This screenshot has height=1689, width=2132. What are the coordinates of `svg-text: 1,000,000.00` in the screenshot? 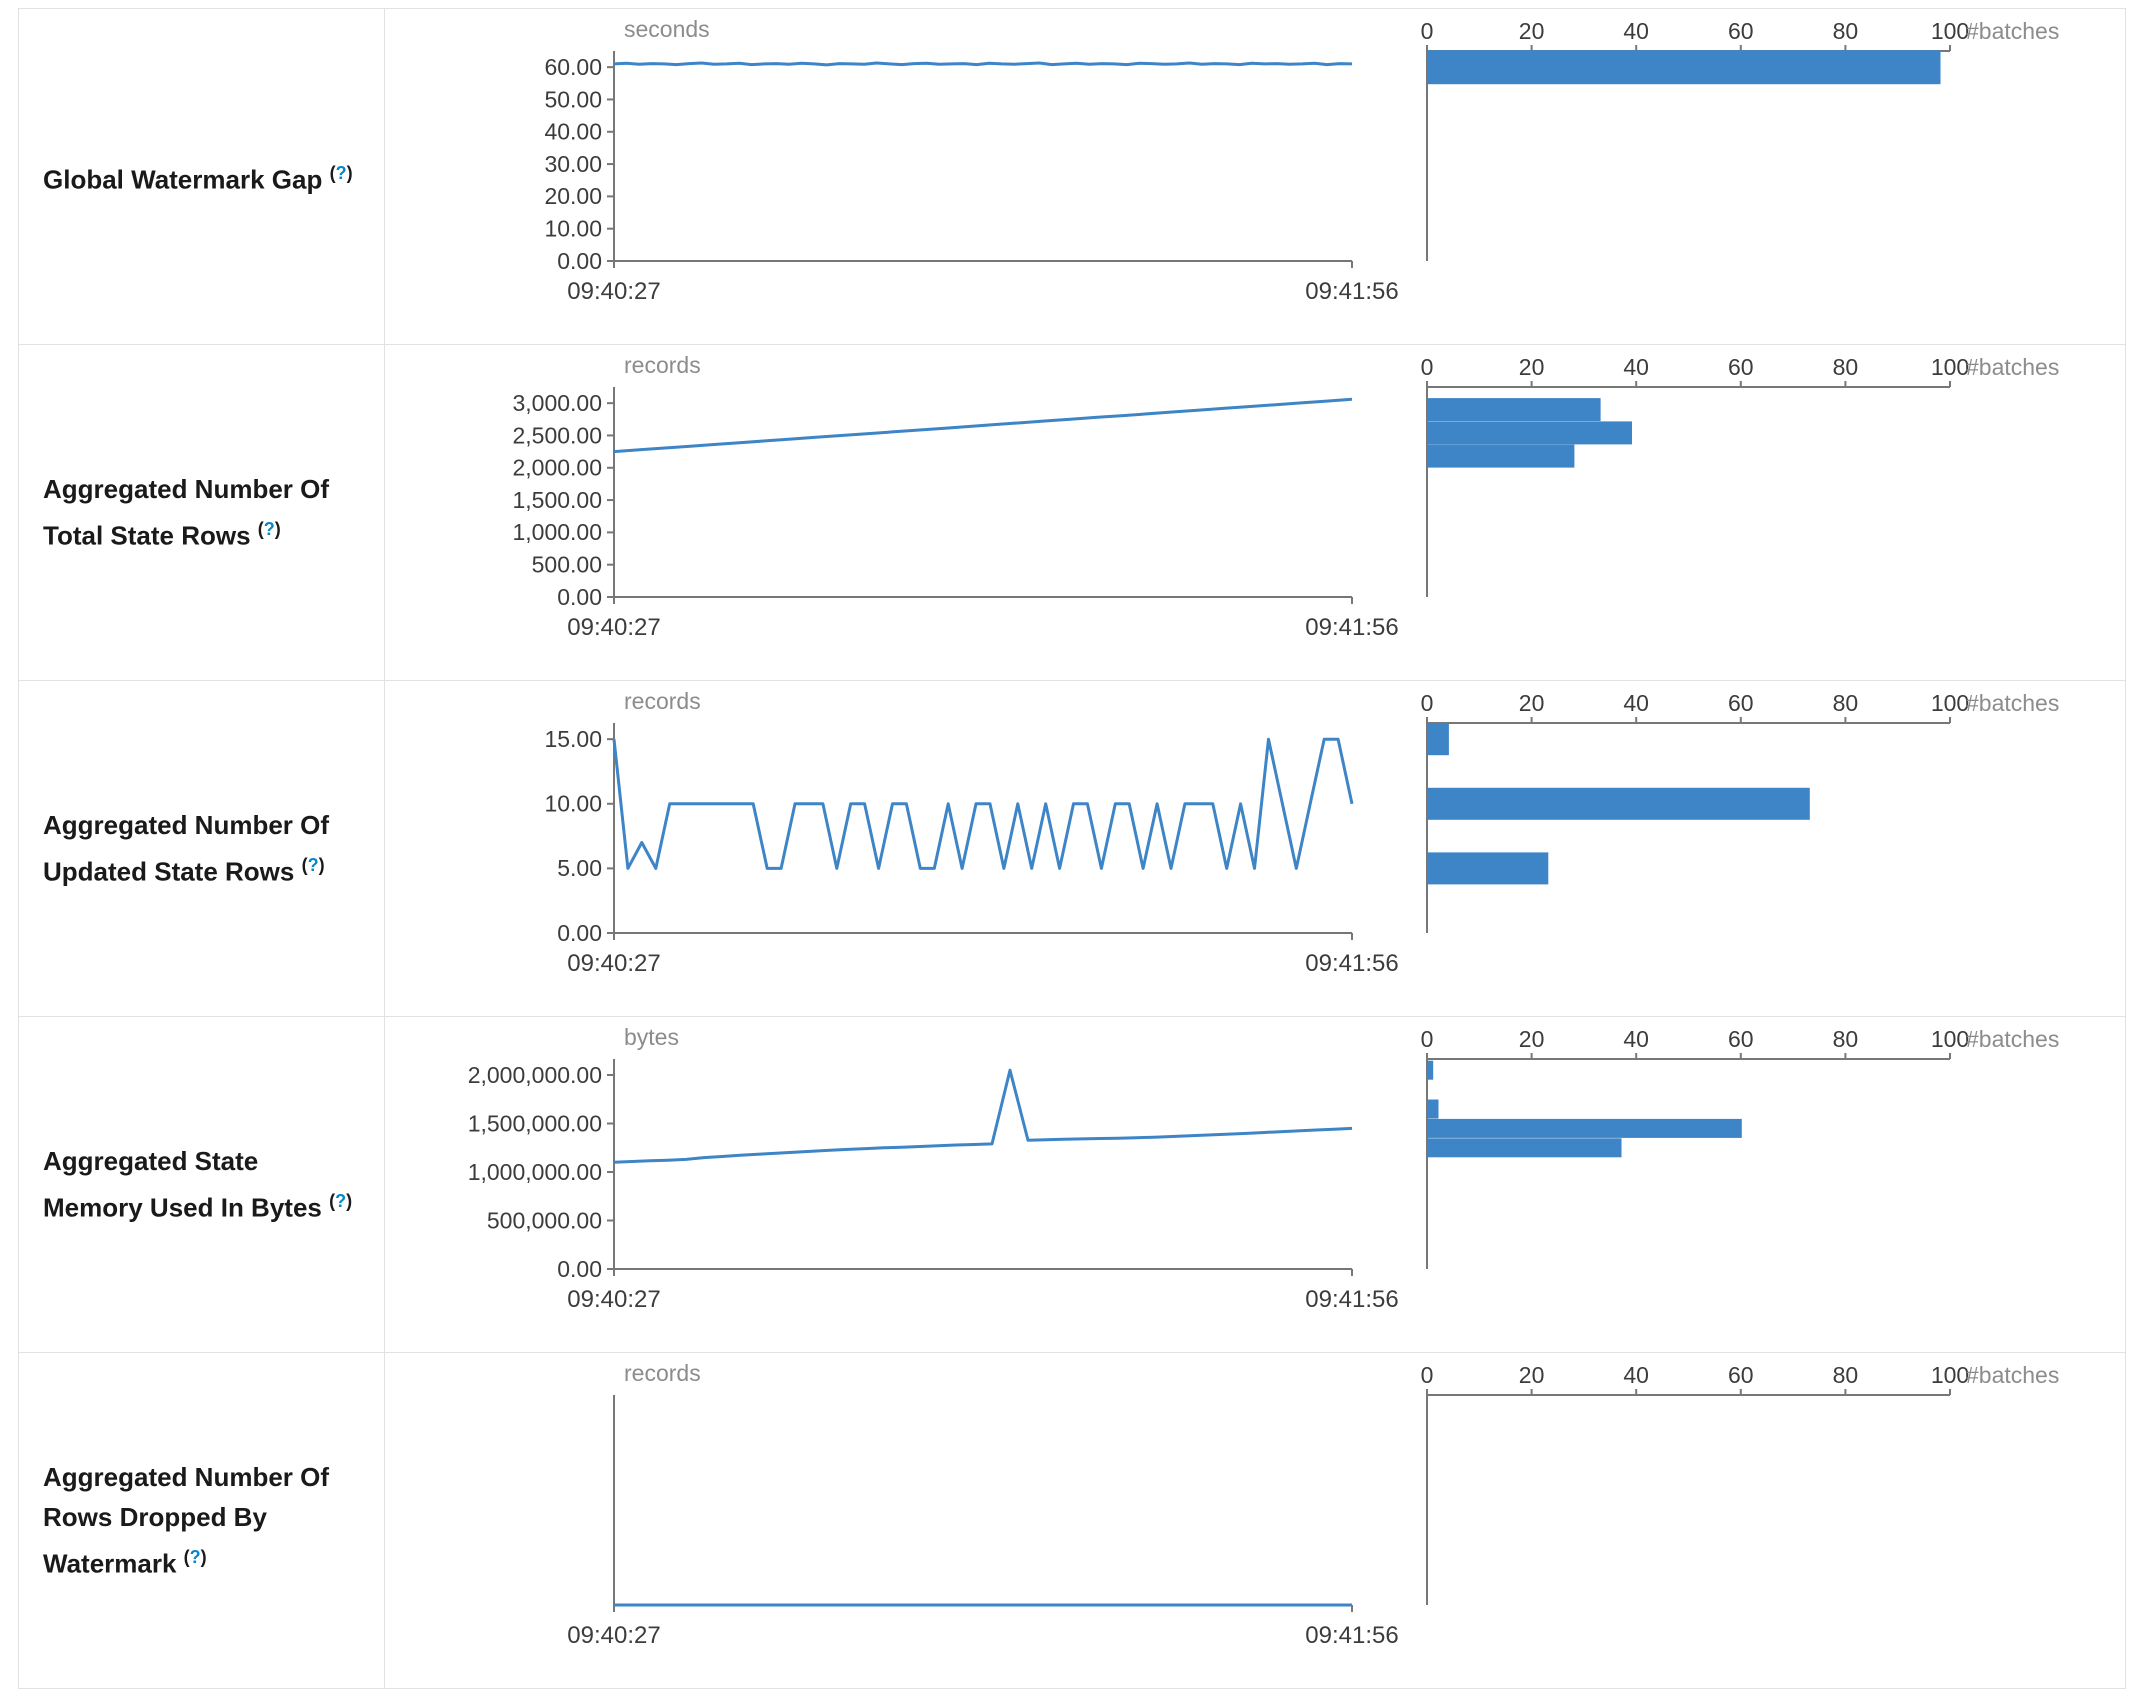 It's located at (535, 1172).